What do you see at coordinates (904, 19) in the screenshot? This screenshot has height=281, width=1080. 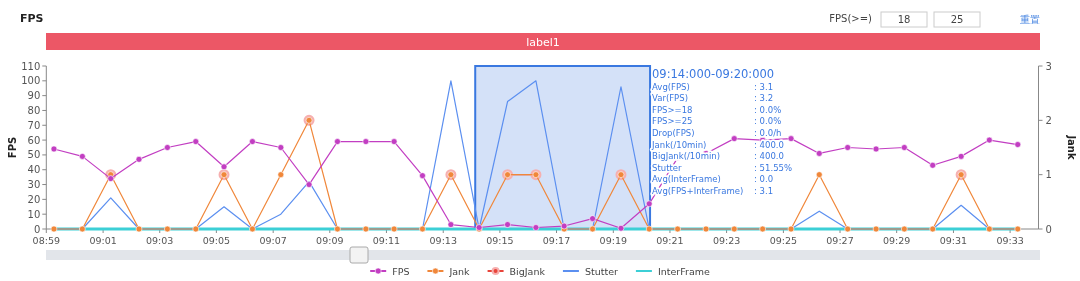 I see `text: 18` at bounding box center [904, 19].